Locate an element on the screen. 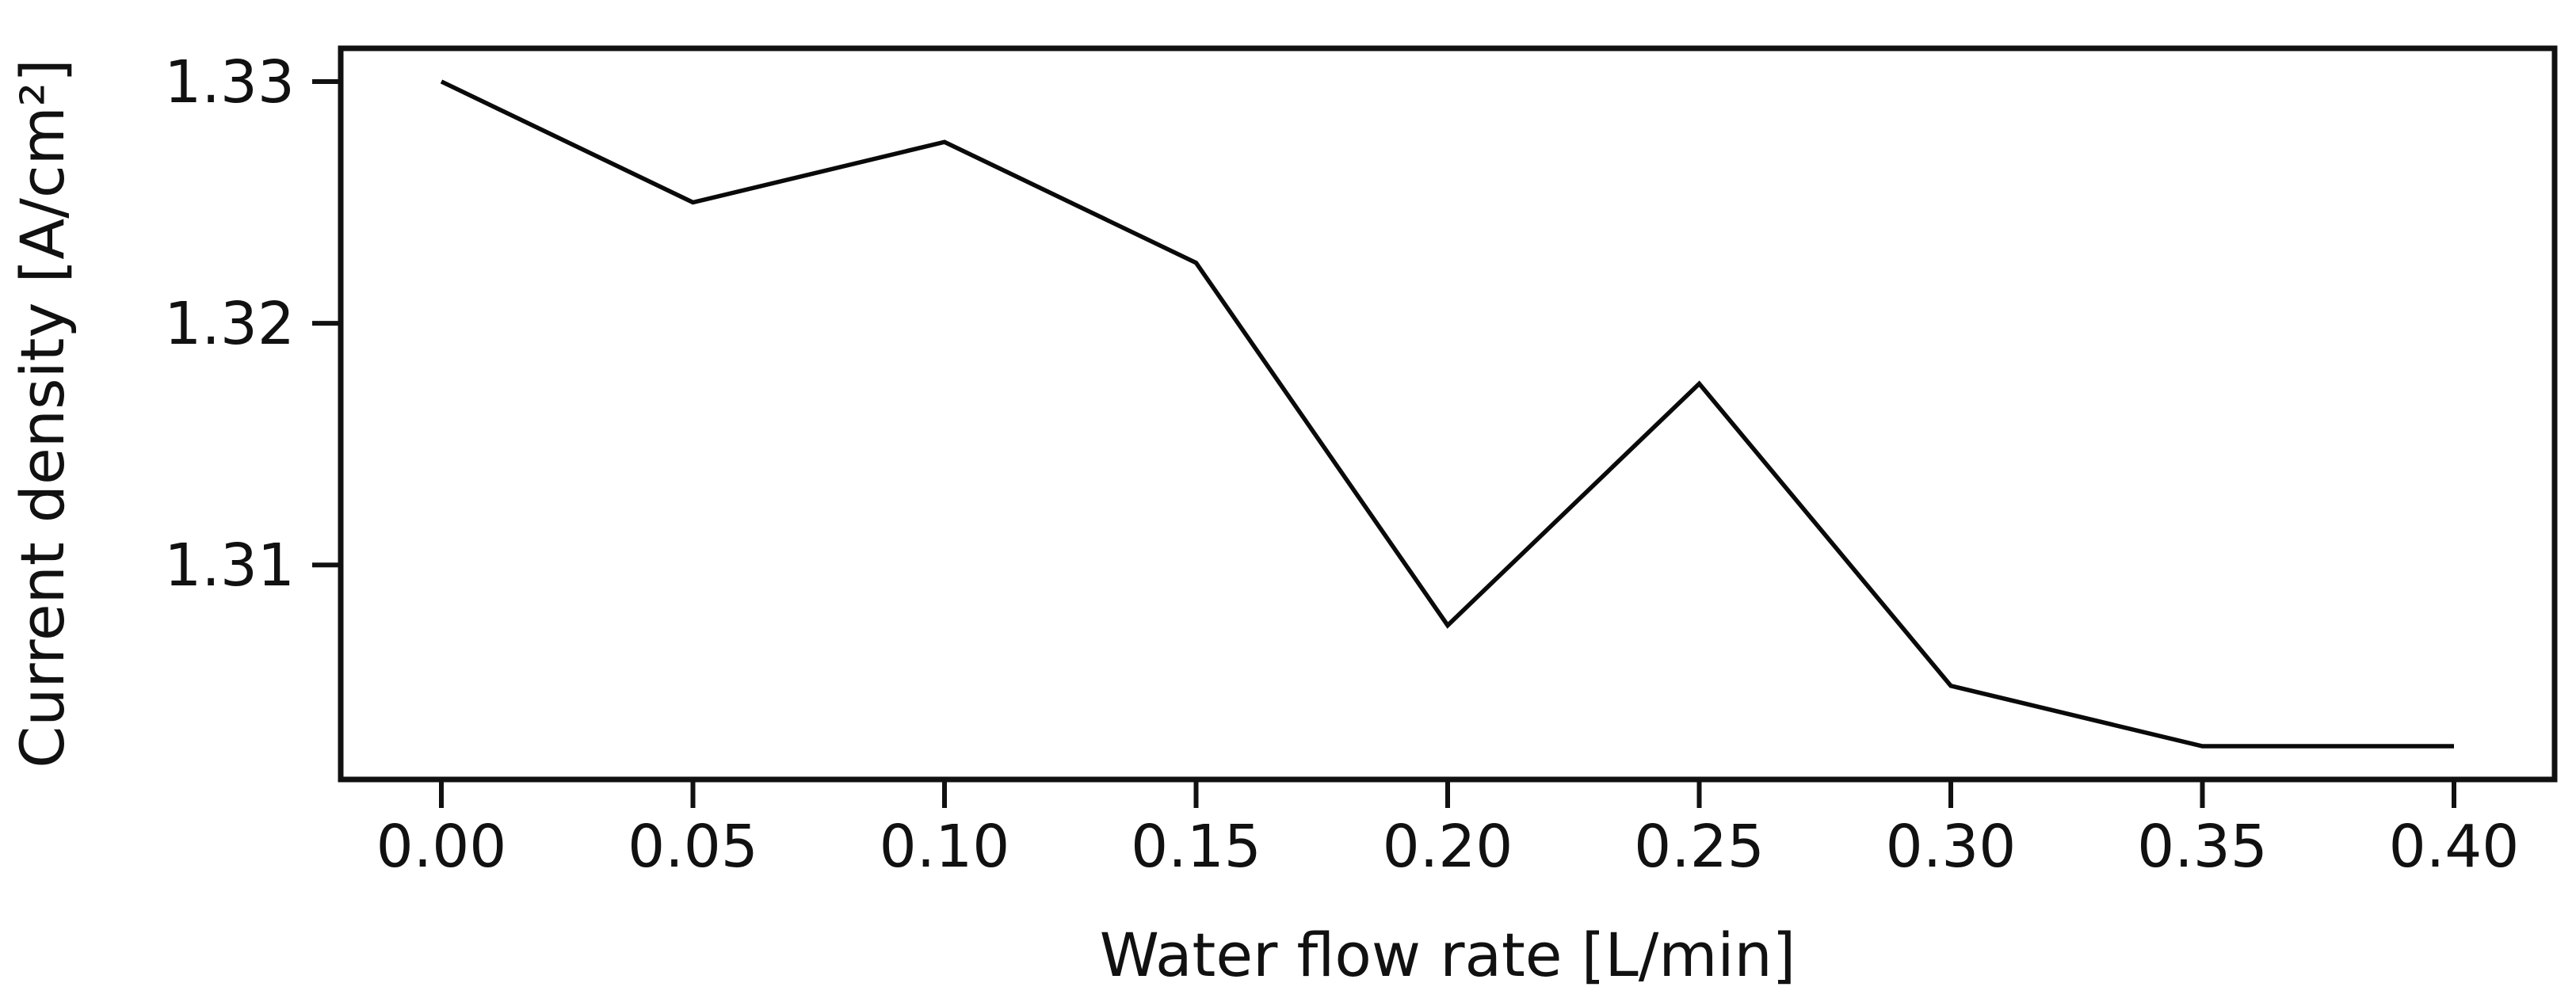 This screenshot has width=2576, height=1006. x-tick-label: 0.10 is located at coordinates (945, 847).